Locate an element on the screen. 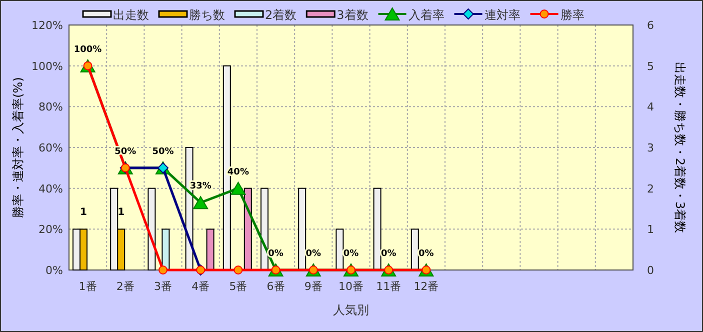 The width and height of the screenshot is (703, 332). legend-label: 2着数 is located at coordinates (281, 15).